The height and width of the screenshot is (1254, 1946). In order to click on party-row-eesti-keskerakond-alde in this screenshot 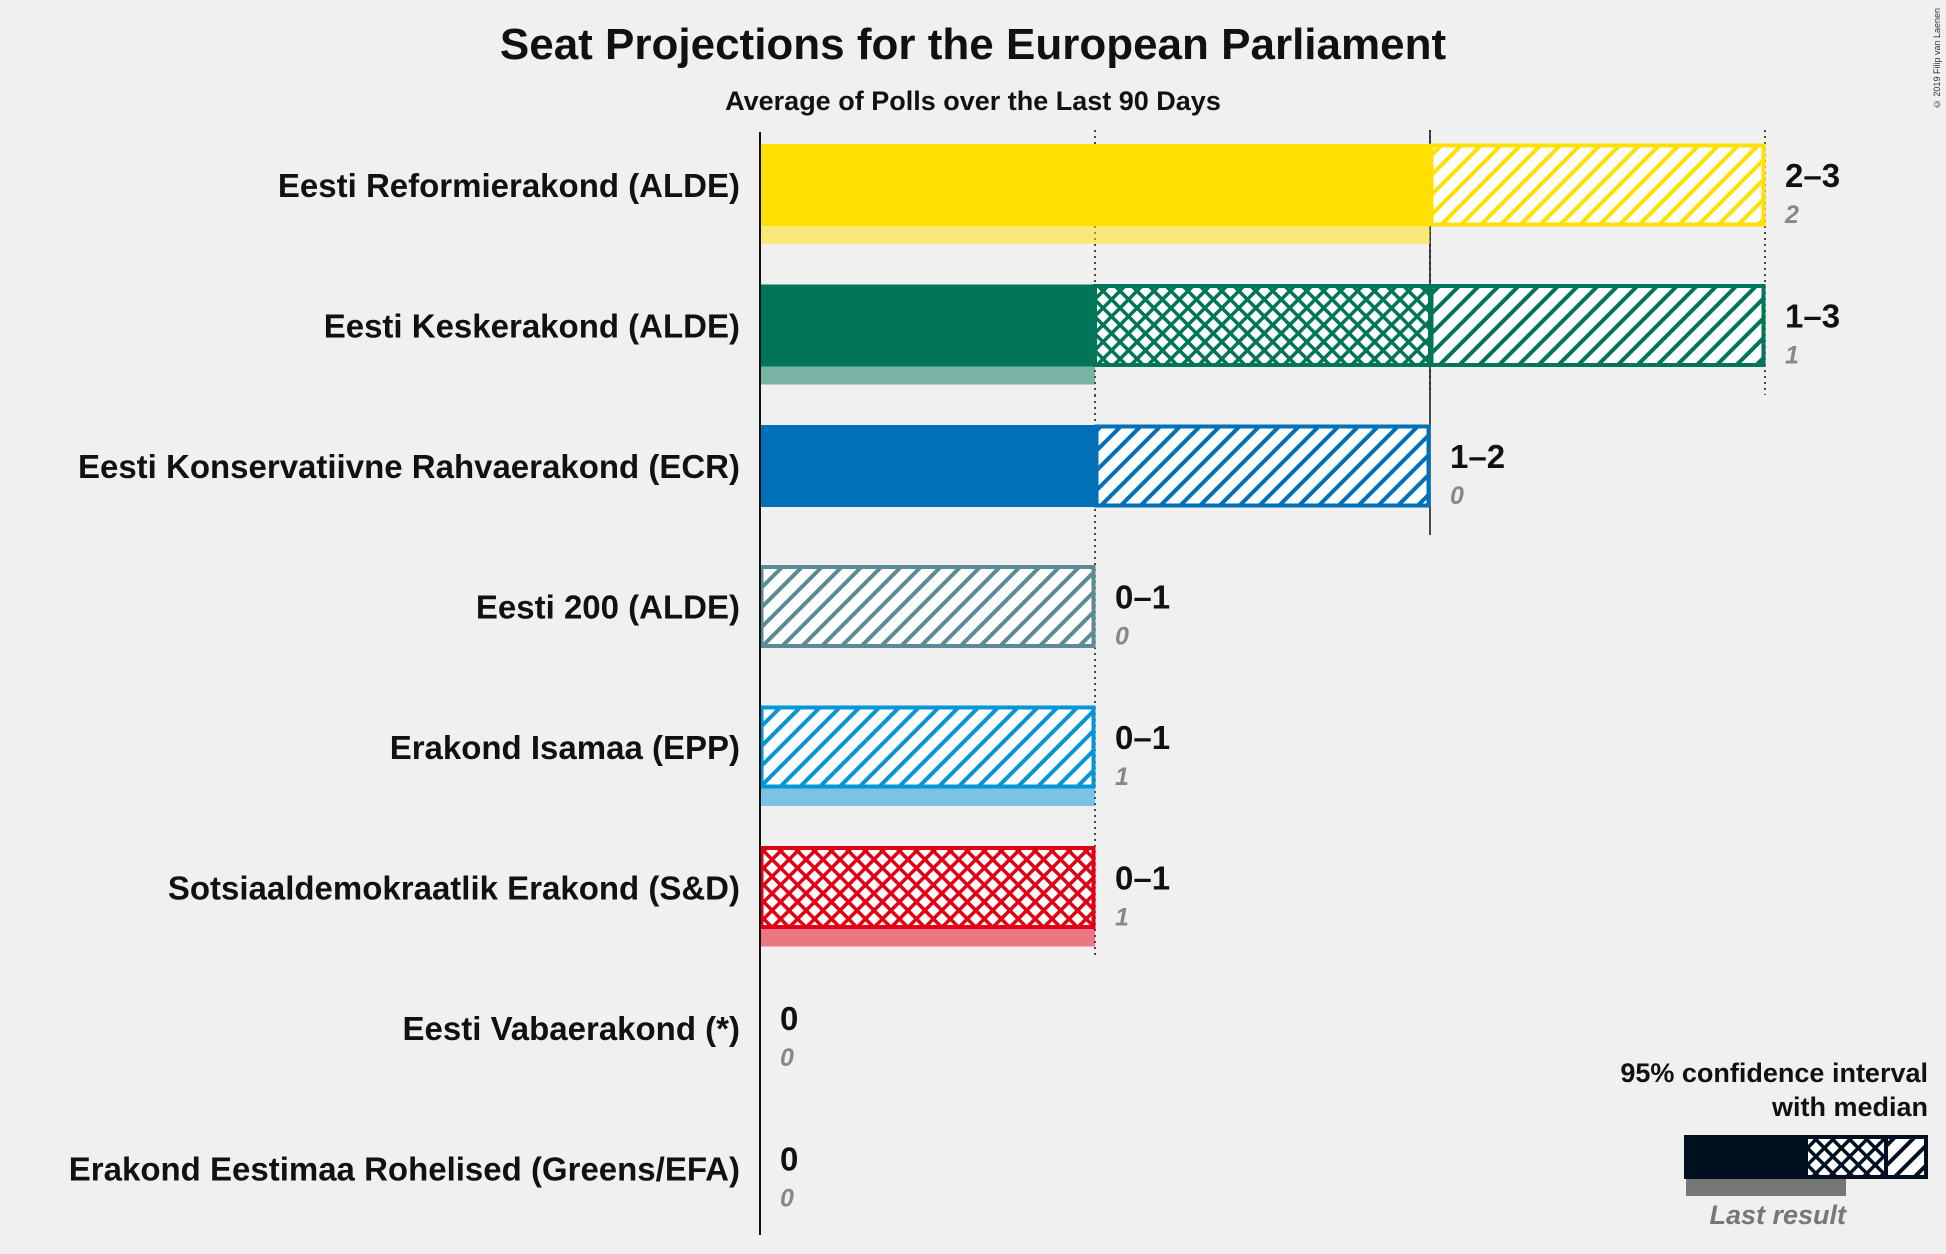, I will do `click(1263, 334)`.